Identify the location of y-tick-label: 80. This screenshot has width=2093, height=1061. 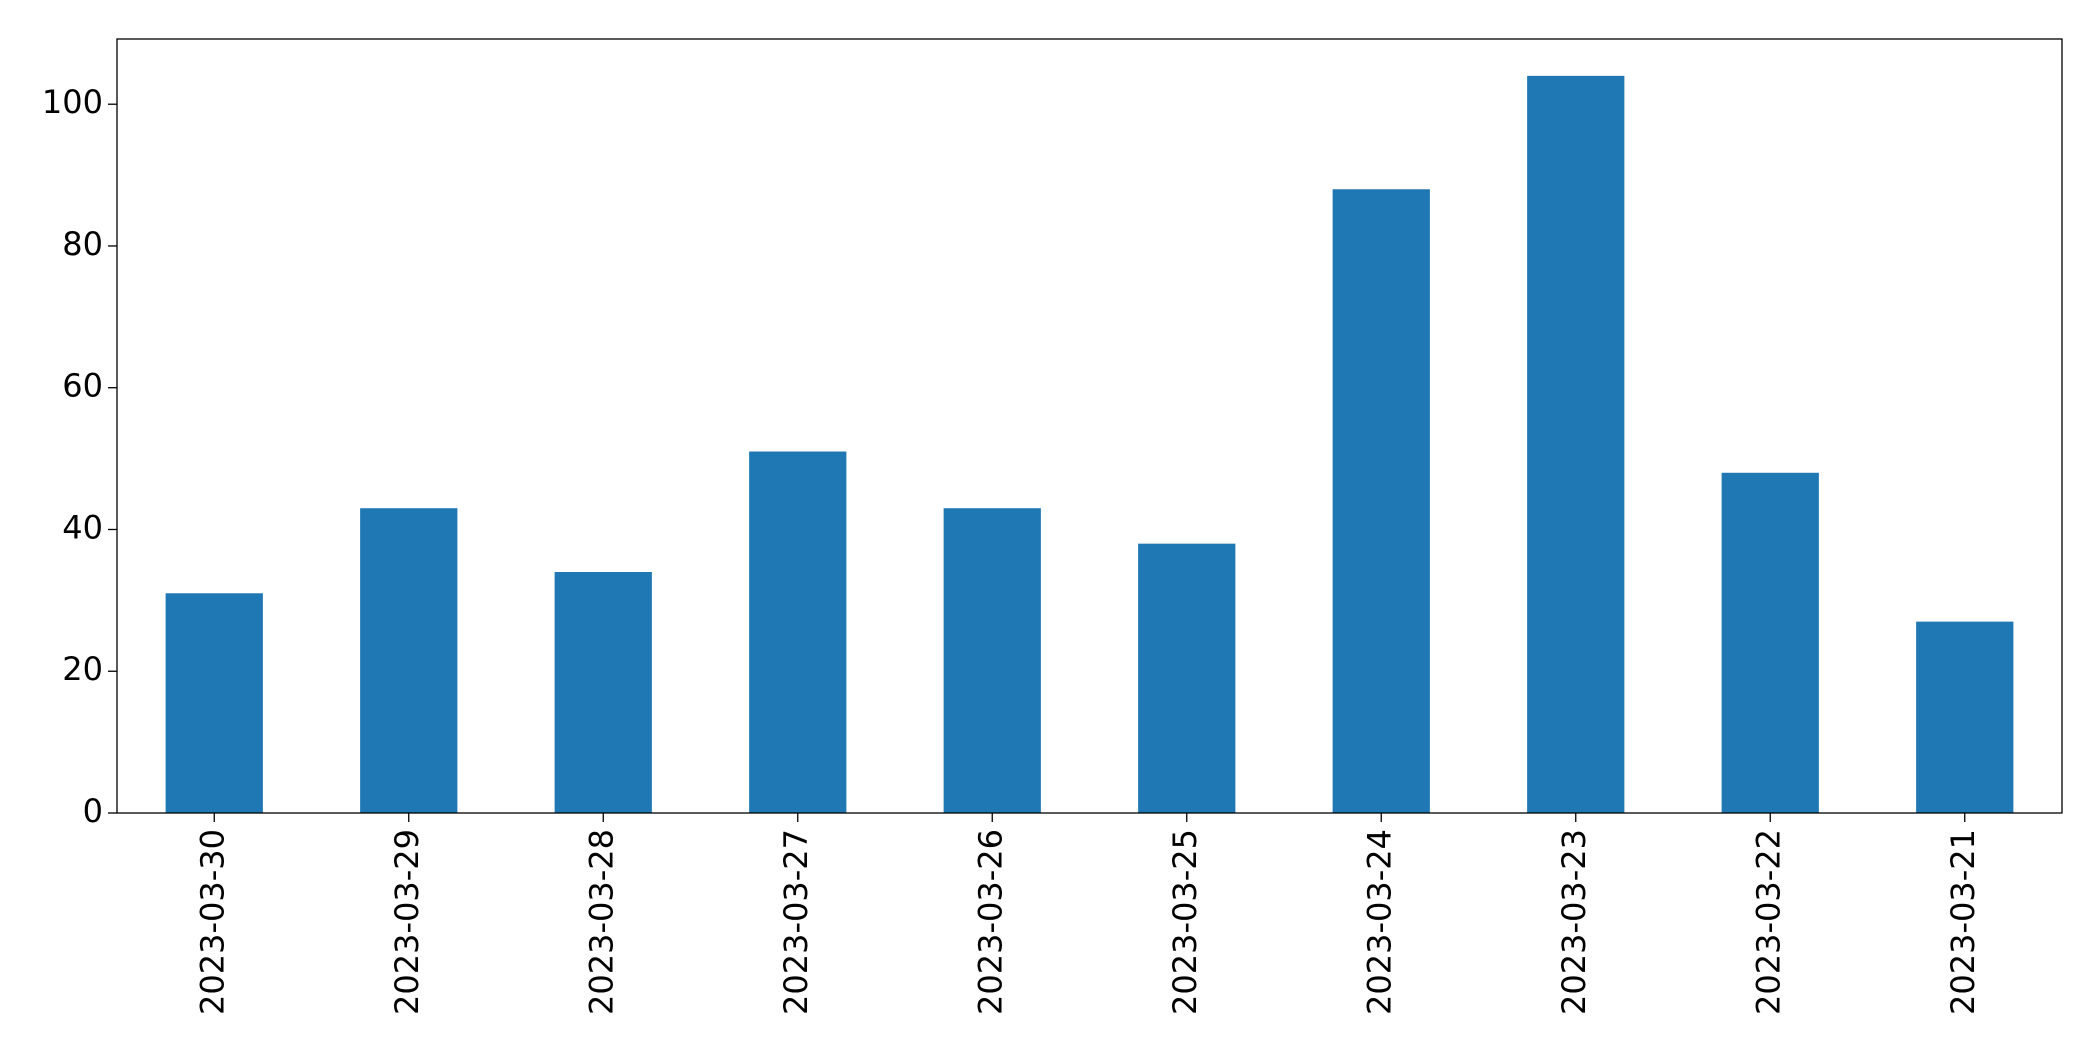
(82, 244).